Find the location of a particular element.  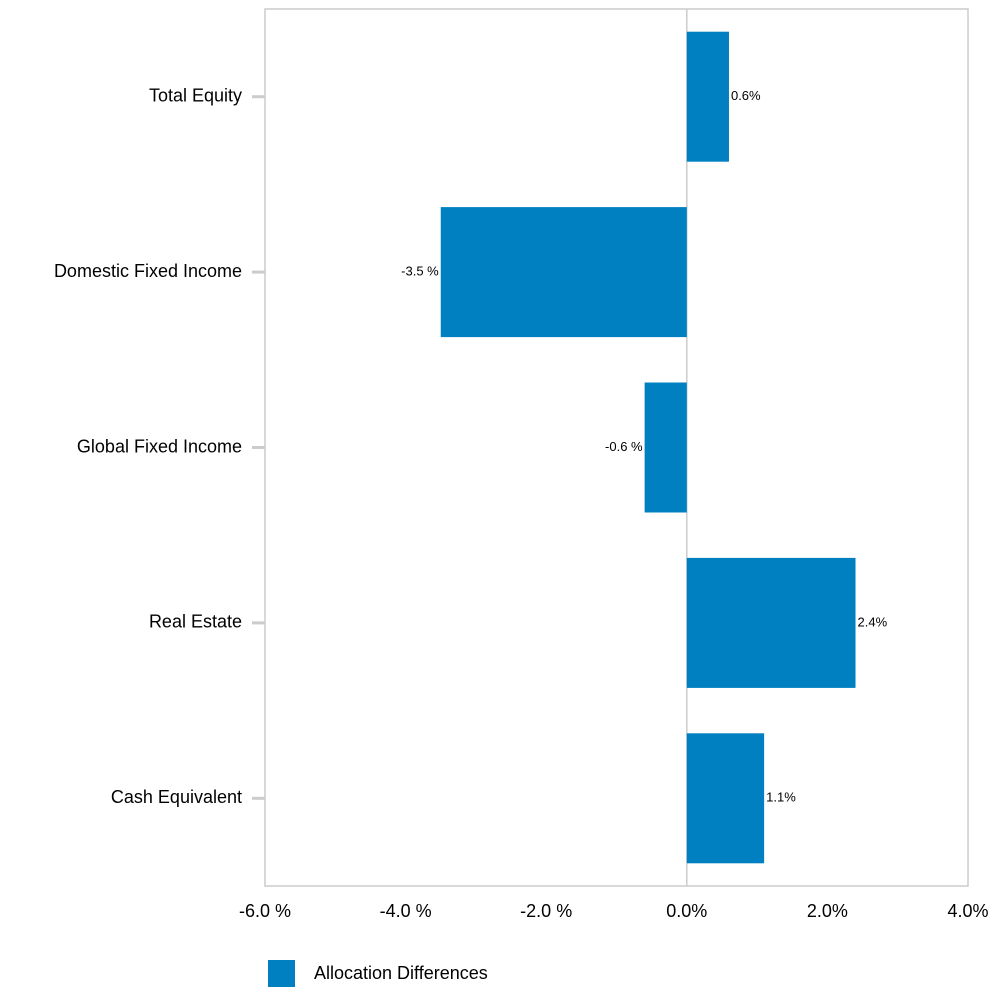

x-tick-label: 0.0% is located at coordinates (686, 911).